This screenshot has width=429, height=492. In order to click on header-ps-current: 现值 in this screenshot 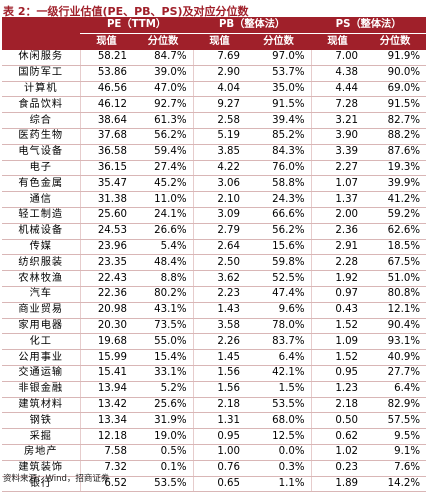, I will do `click(338, 41)`.